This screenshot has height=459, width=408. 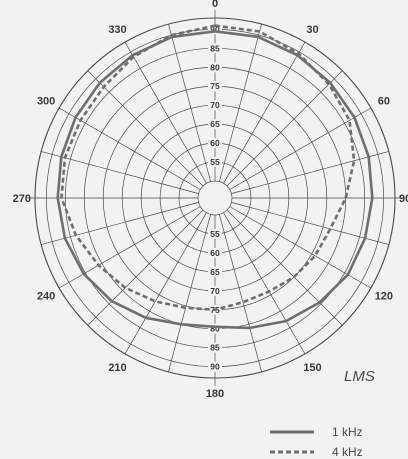 I want to click on radial-label: 75, so click(x=215, y=86).